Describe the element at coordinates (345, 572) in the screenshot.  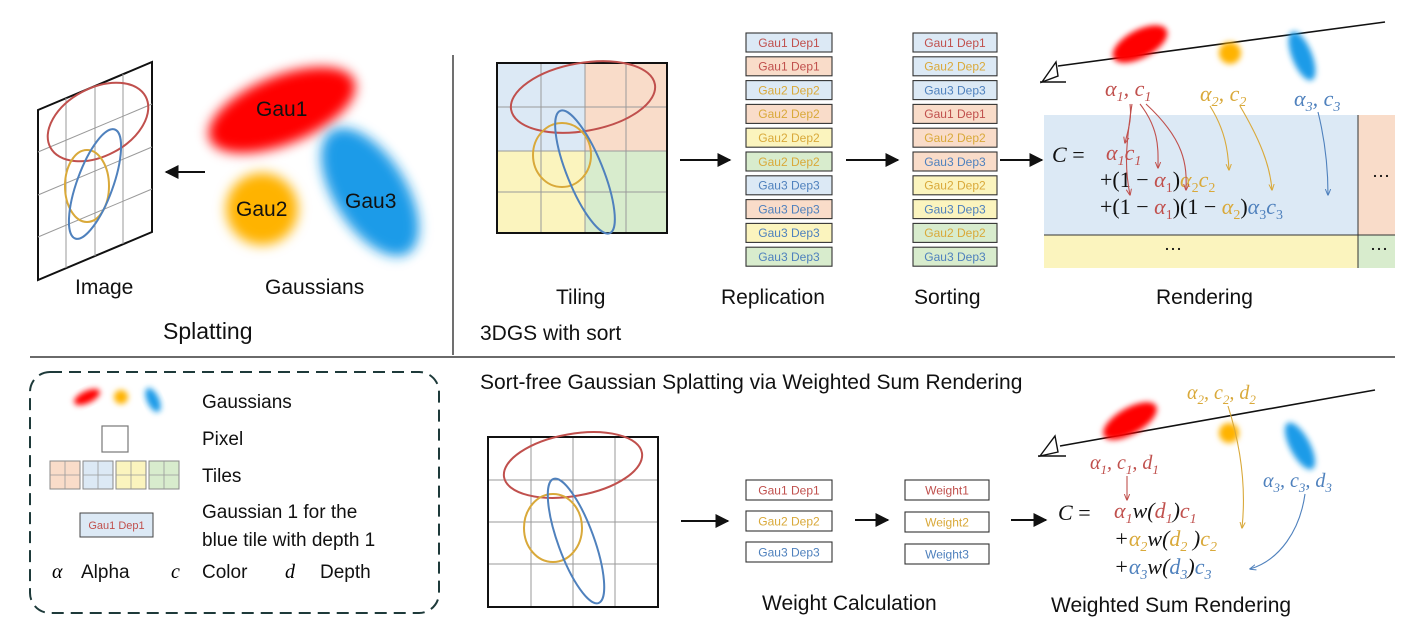
I see `legend-depth-label: Depth` at that location.